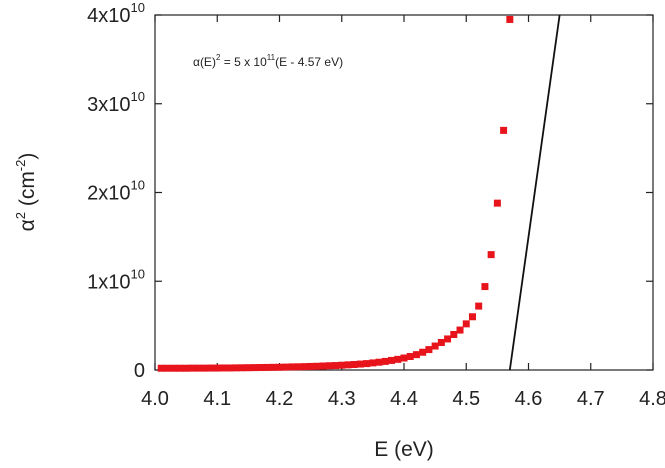  Describe the element at coordinates (404, 399) in the screenshot. I see `x-tick-label: 4.4` at that location.